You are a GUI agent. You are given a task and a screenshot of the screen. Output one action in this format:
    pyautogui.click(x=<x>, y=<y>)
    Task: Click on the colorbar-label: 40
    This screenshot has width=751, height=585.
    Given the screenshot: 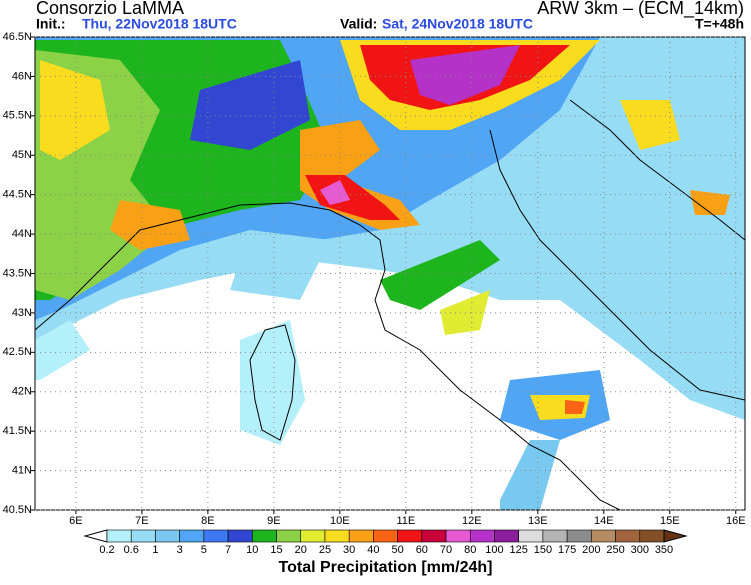 What is the action you would take?
    pyautogui.click(x=373, y=550)
    